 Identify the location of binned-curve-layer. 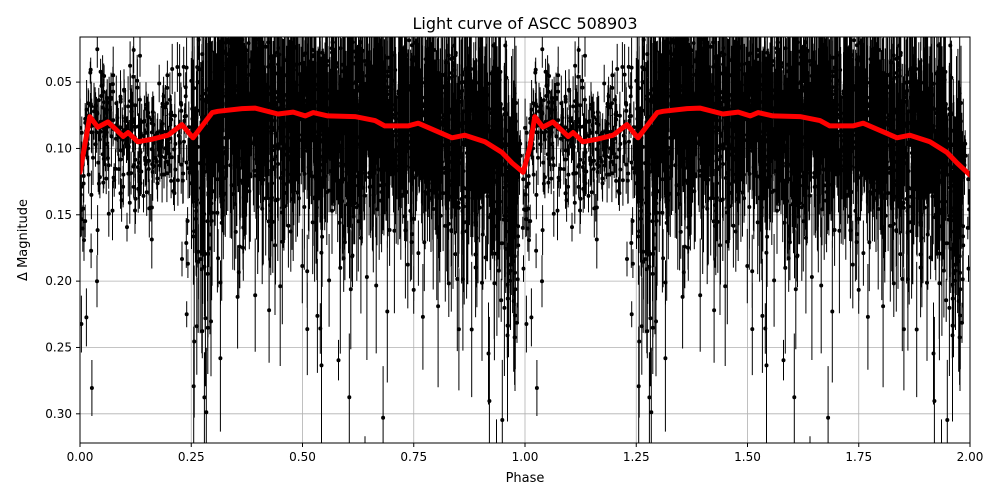
(525, 141).